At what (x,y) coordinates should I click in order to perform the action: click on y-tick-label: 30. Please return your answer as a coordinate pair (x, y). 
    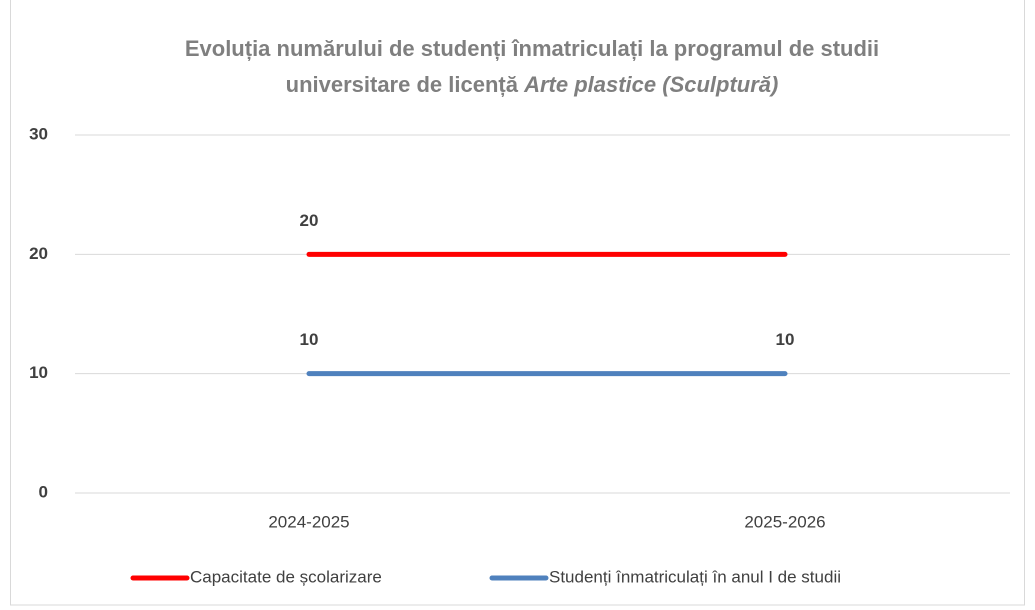
    Looking at the image, I should click on (38, 133).